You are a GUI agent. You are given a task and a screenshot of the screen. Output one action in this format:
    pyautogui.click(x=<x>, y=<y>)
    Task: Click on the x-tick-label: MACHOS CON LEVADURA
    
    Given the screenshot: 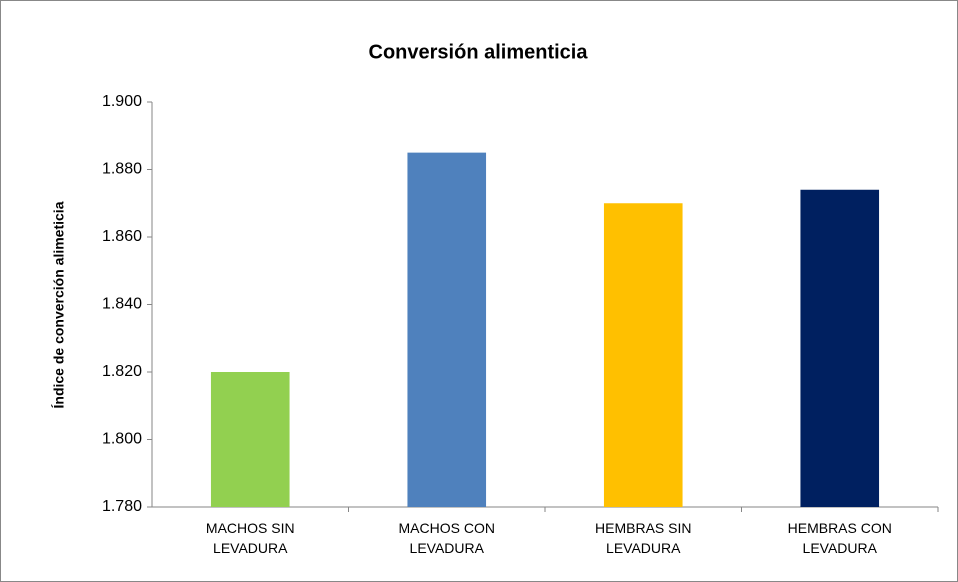 What is the action you would take?
    pyautogui.click(x=446, y=538)
    